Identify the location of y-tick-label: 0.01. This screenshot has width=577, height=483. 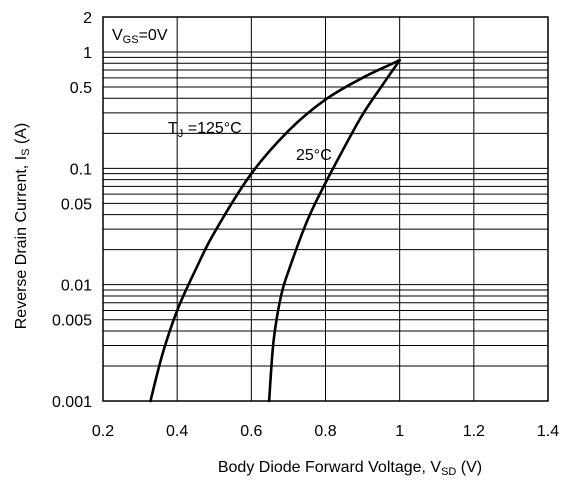
(76, 286).